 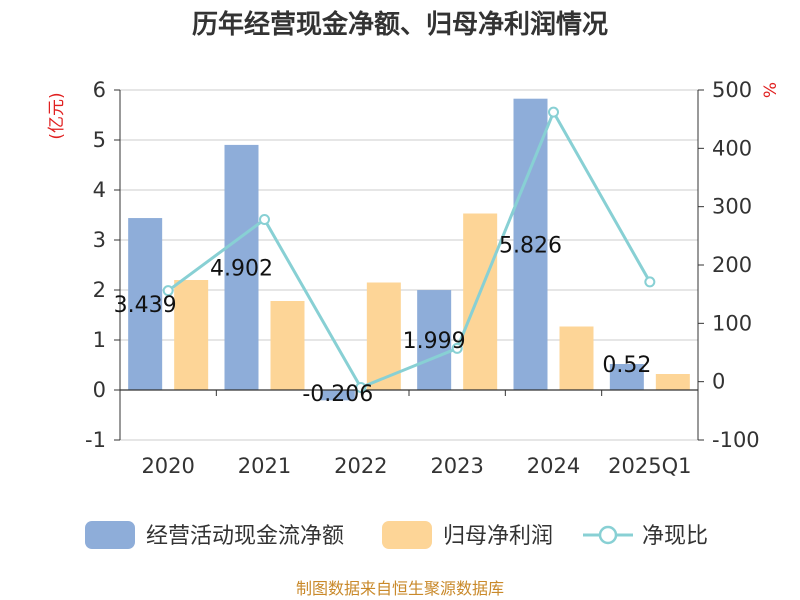 I want to click on right-tick-label: 400, so click(x=732, y=148).